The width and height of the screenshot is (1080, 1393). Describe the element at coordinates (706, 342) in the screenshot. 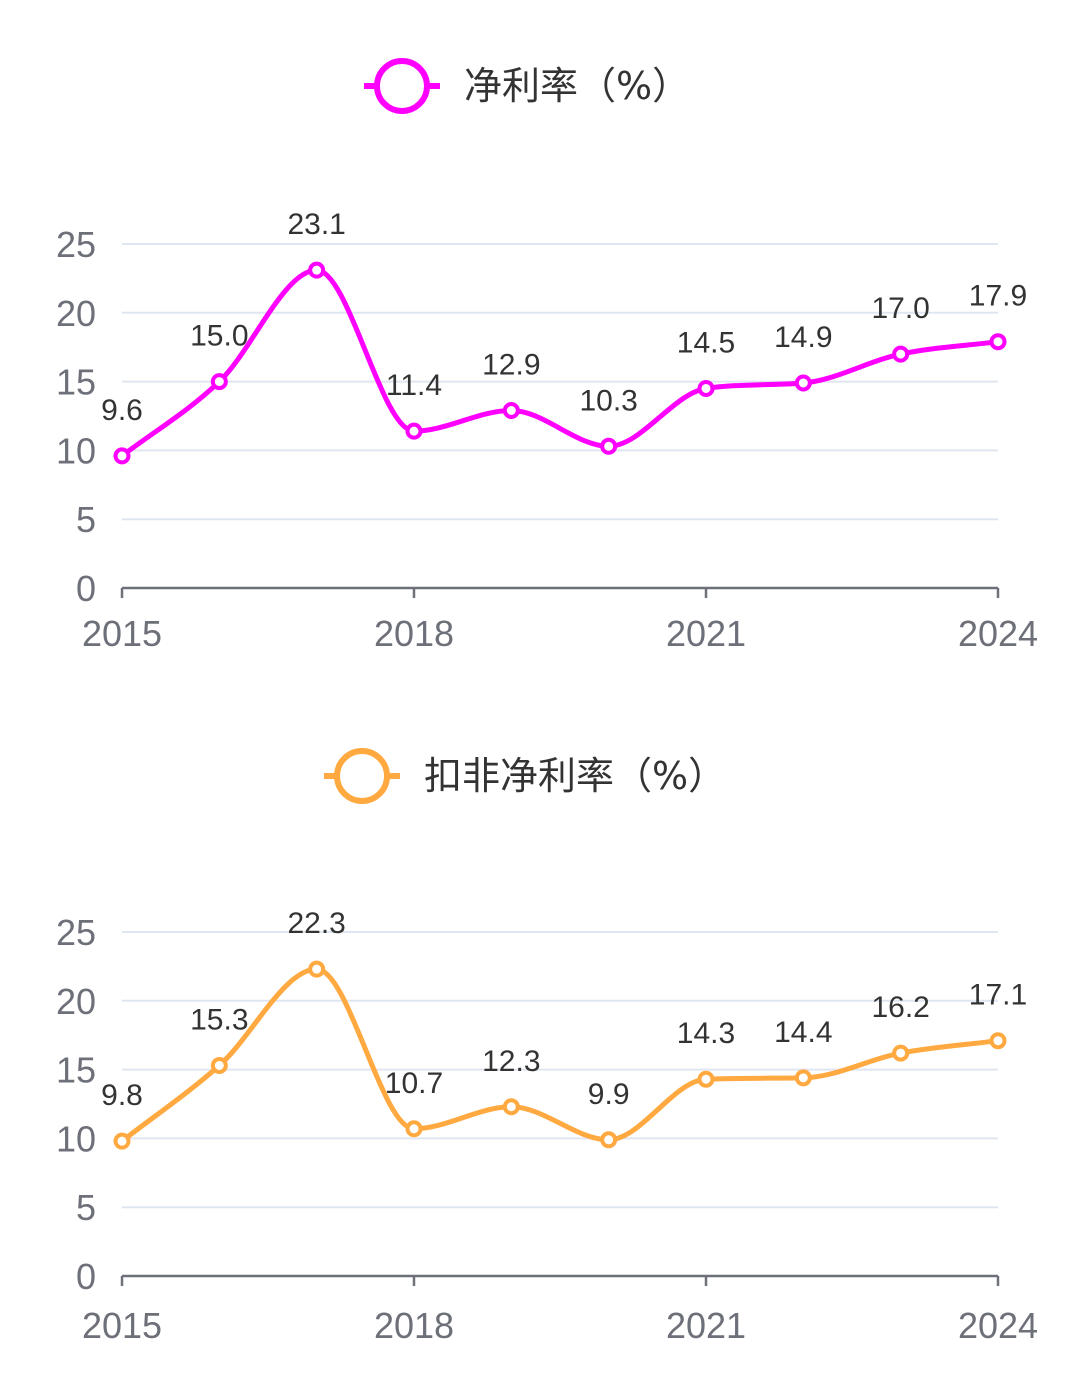

I see `data-label: 14.5` at that location.